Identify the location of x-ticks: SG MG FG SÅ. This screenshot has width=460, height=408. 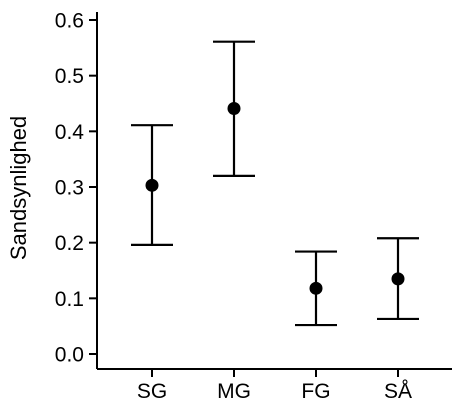
(274, 386).